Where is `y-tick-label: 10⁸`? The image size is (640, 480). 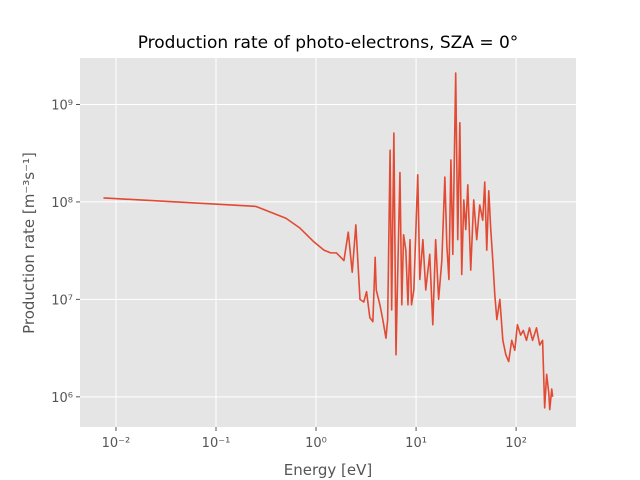
y-tick-label: 10⁸ is located at coordinates (62, 203).